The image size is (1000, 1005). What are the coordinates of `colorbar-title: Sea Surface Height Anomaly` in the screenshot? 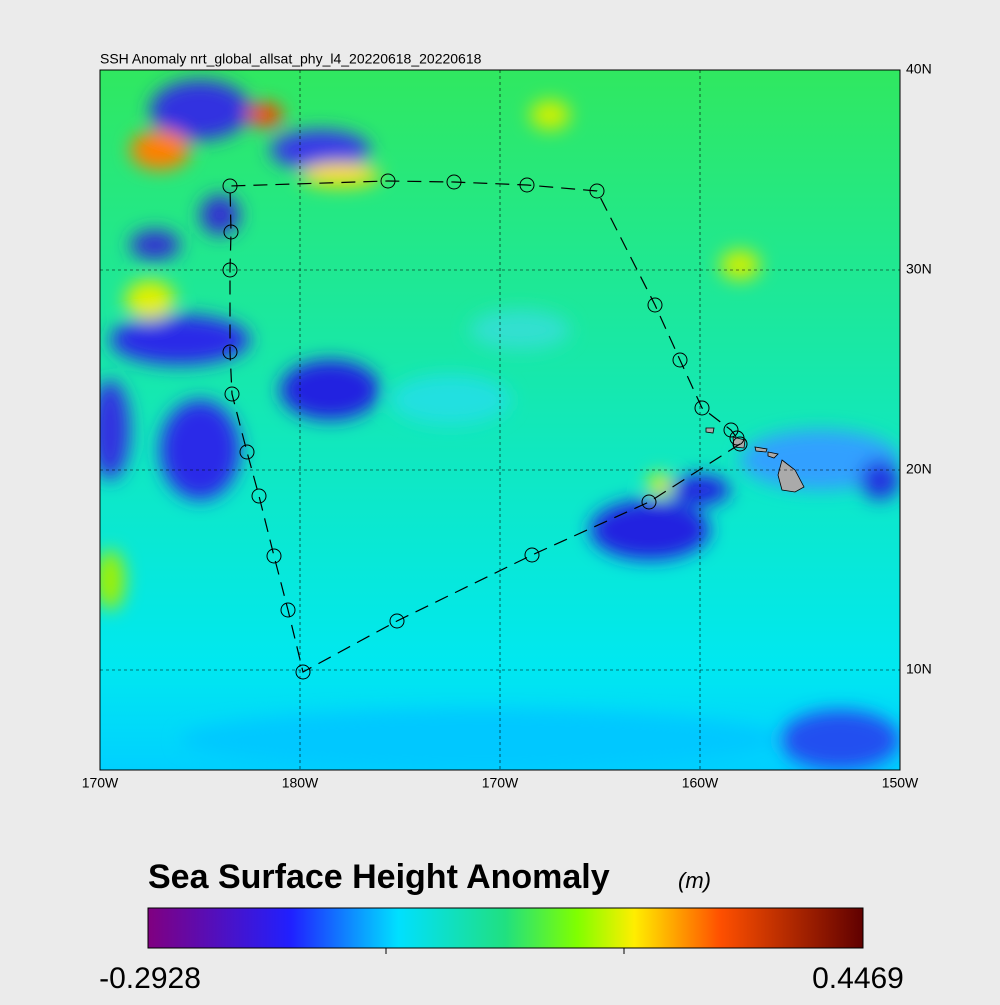 It's located at (379, 877).